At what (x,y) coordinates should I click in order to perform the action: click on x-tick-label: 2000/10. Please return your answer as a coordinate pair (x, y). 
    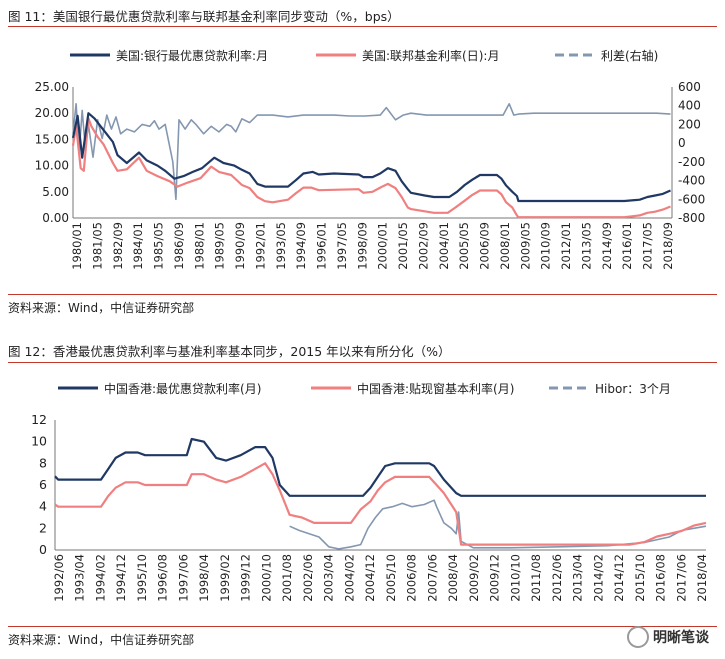
    Looking at the image, I should click on (266, 578).